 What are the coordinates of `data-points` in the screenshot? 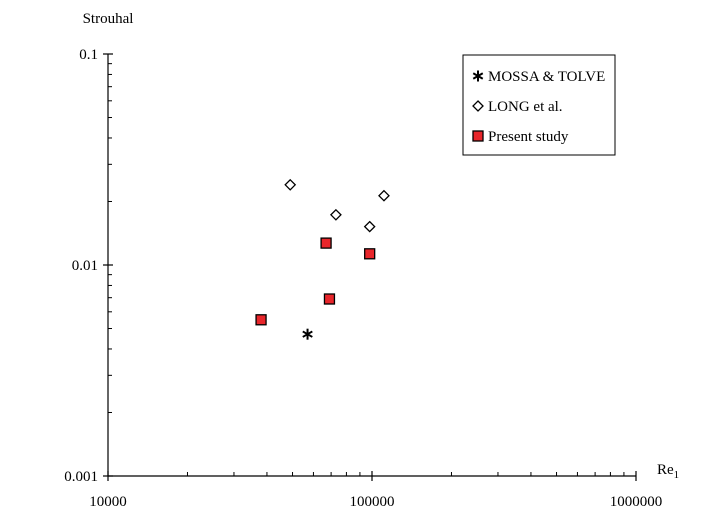 It's located at (322, 259).